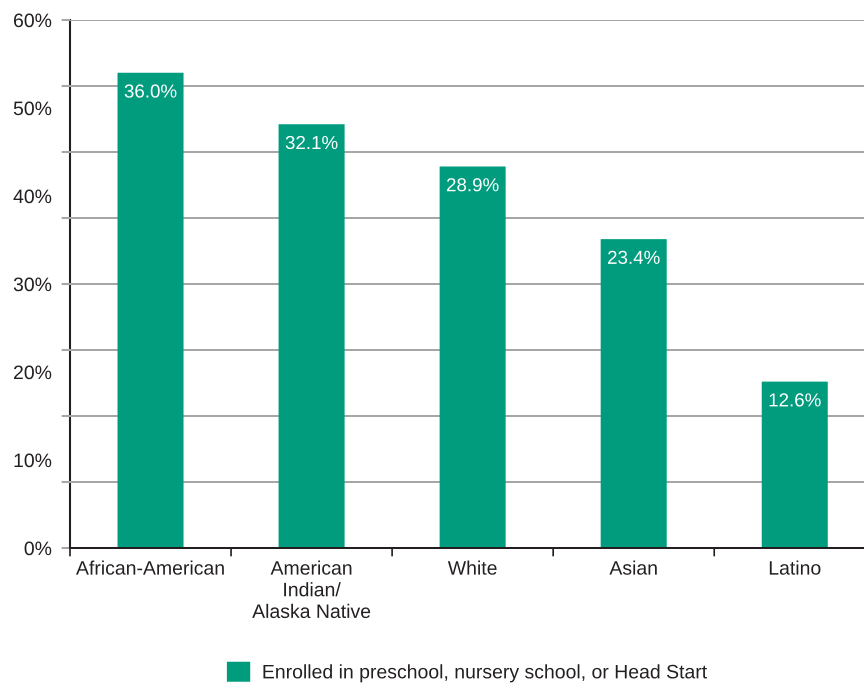 The width and height of the screenshot is (864, 692). What do you see at coordinates (38, 548) in the screenshot?
I see `y-tick-label: 0%` at bounding box center [38, 548].